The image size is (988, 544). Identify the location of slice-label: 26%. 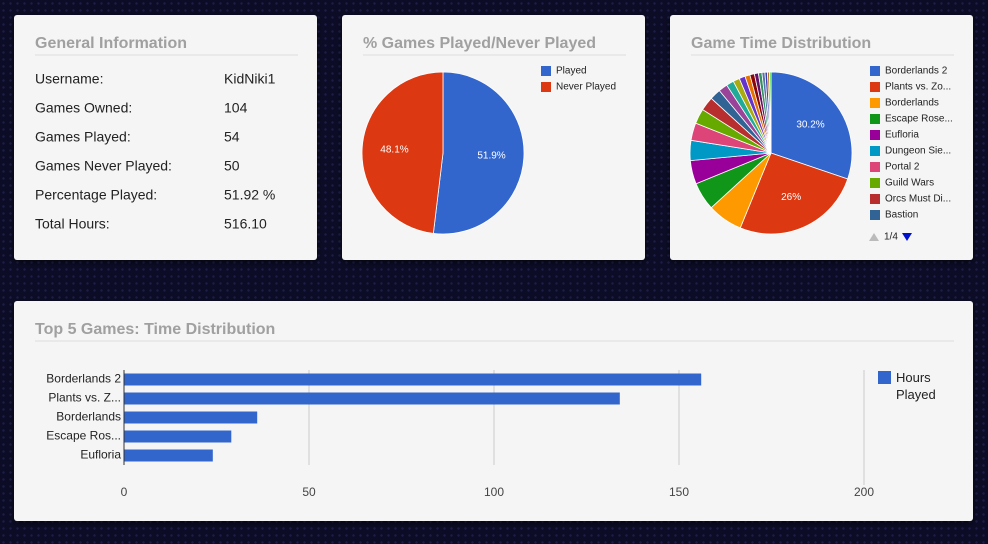
(791, 197).